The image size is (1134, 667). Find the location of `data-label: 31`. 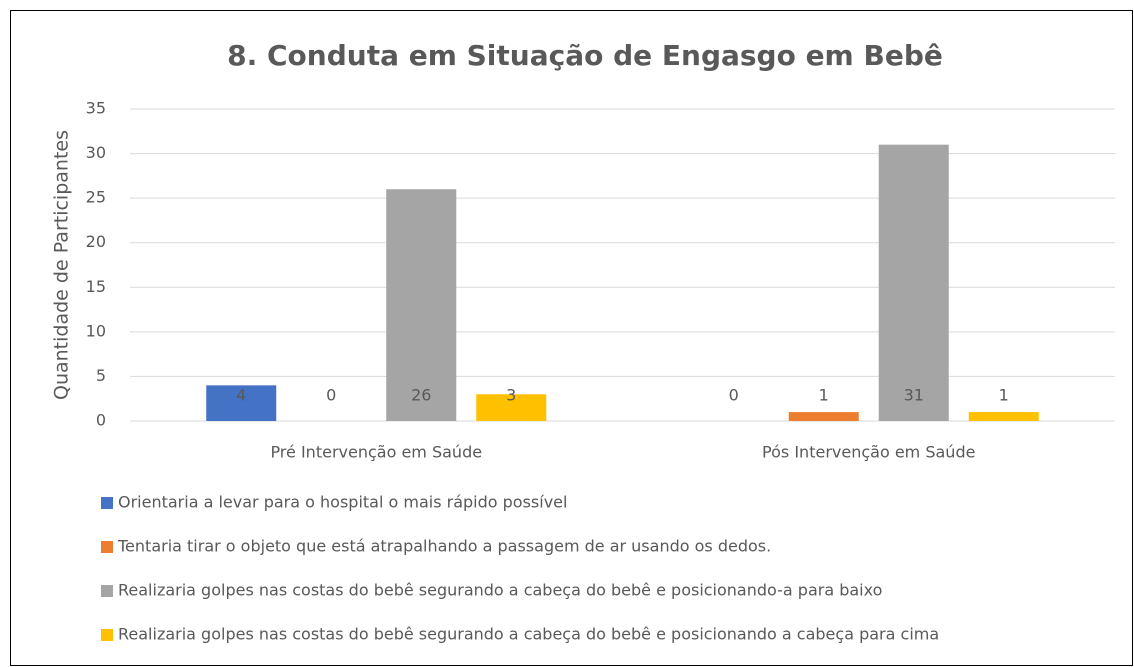

data-label: 31 is located at coordinates (914, 395).